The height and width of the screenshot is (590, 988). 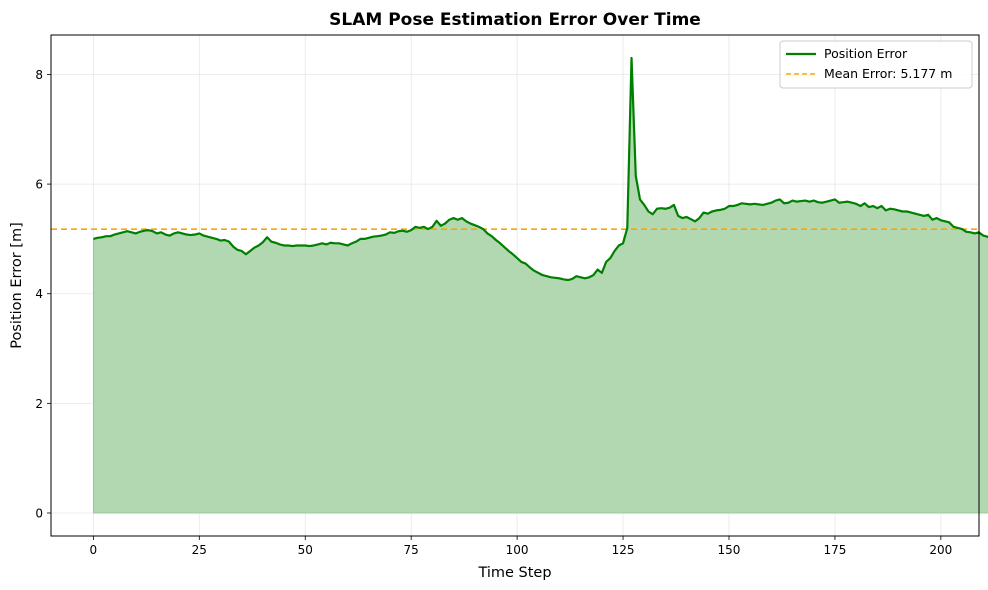 I want to click on x-tick-label: 0, so click(x=94, y=550).